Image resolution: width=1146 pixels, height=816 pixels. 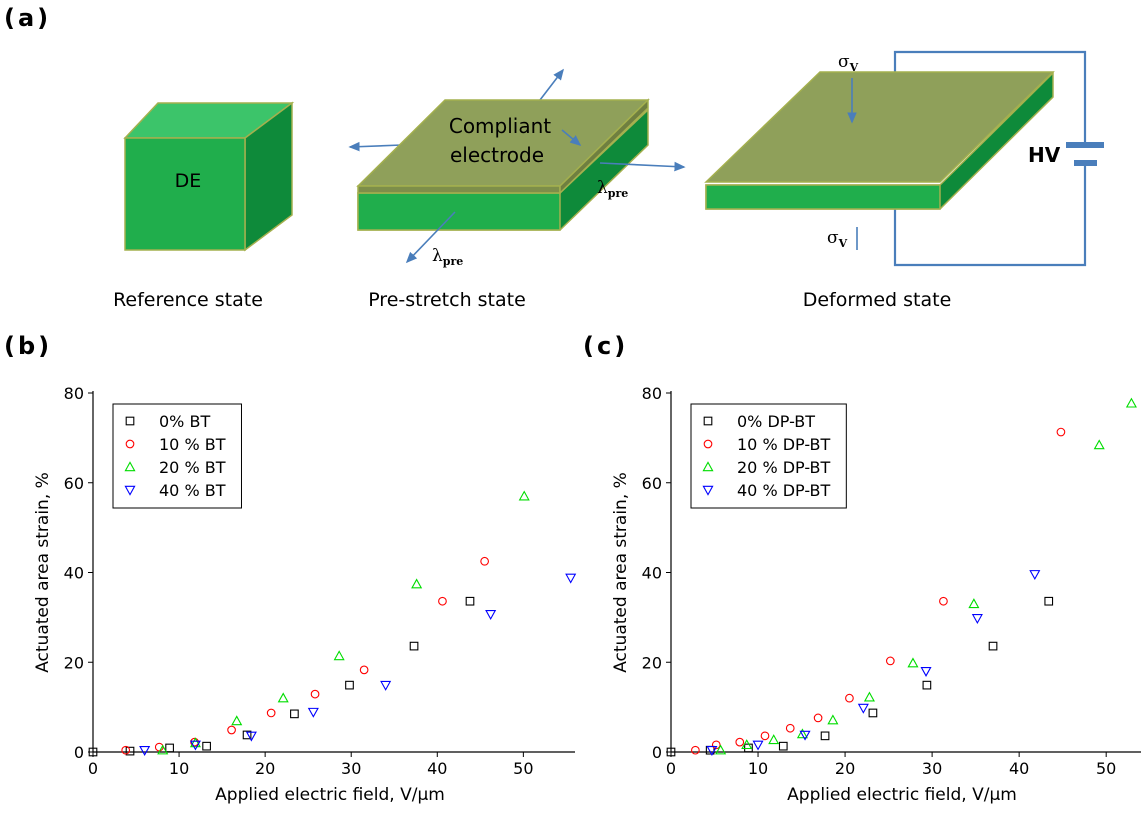 I want to click on legend-label: 20 % BT, so click(x=192, y=467).